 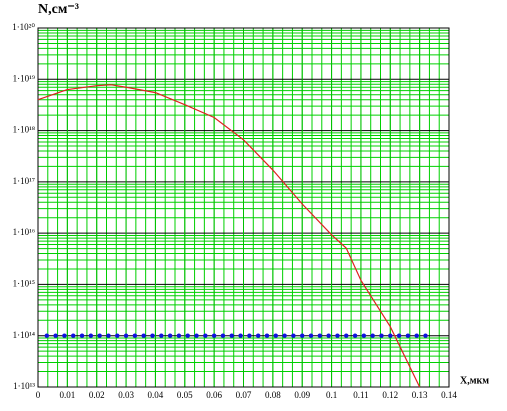 I want to click on x-tick-label: 0.07, so click(x=244, y=395).